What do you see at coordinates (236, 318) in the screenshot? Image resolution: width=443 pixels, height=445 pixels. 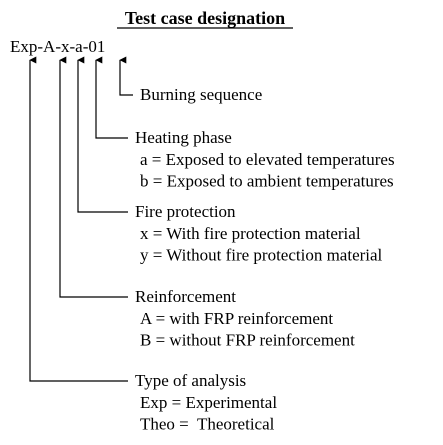 I see `item-option: A = with FRP reinforcement` at bounding box center [236, 318].